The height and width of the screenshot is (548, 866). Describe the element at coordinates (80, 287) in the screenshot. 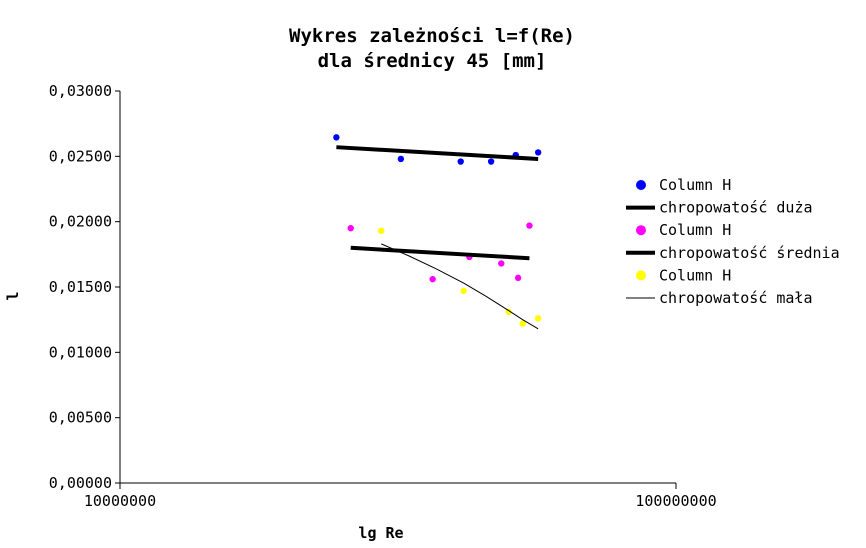

I see `y-tick-label: 0,01500` at that location.